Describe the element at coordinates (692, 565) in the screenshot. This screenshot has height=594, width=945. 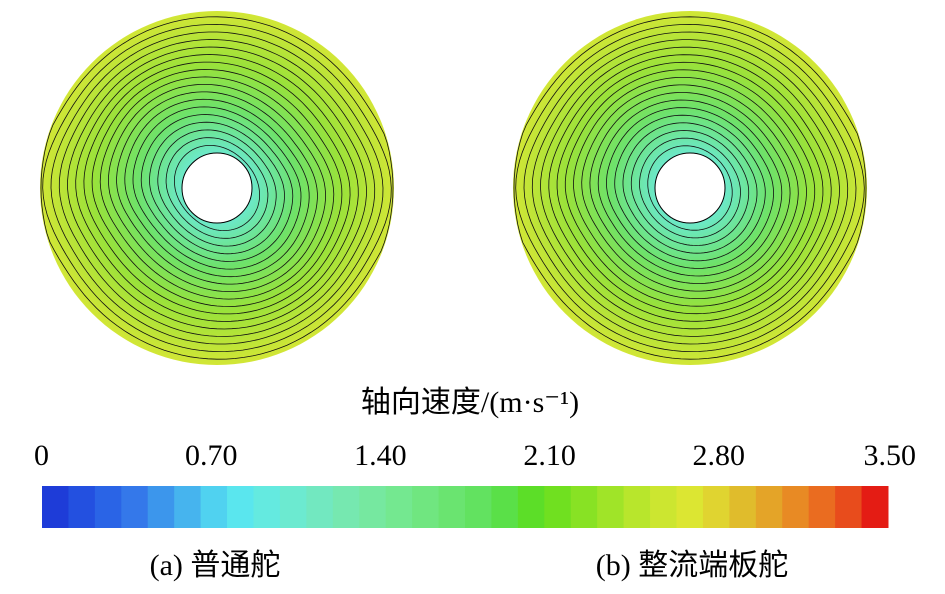
I see `panel-label: (b) 整流端板舵` at that location.